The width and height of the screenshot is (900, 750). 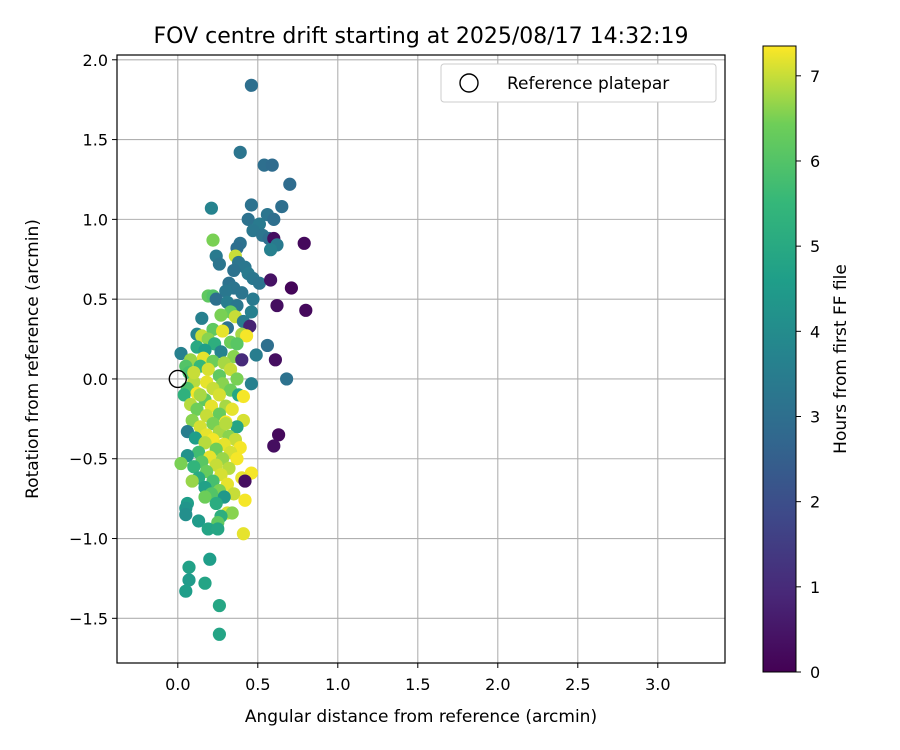 What do you see at coordinates (88, 618) in the screenshot?
I see `y-tick-label: −1.5` at bounding box center [88, 618].